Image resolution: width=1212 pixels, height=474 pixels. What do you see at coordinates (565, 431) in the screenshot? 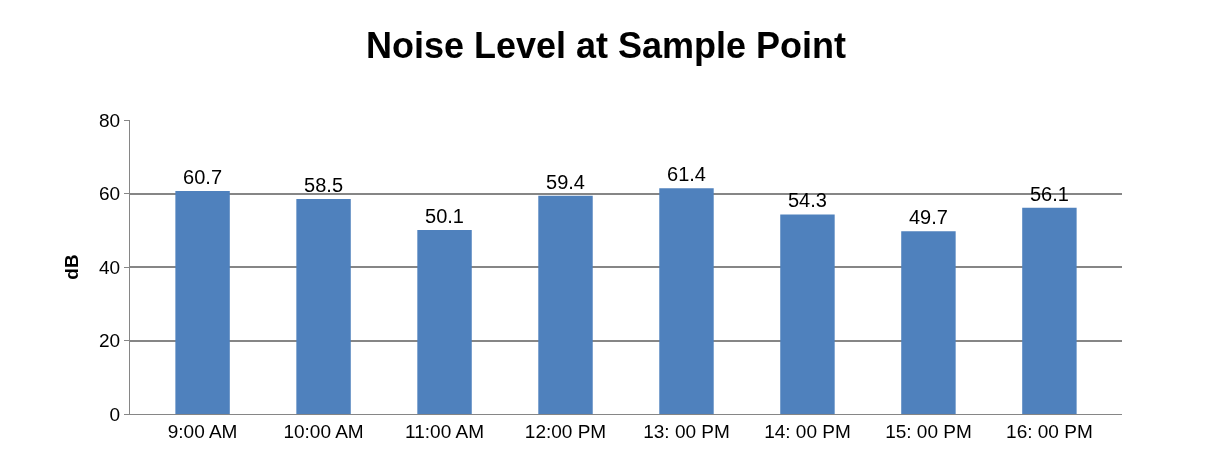
I see `x-tick-label: 12:00 PM` at bounding box center [565, 431].